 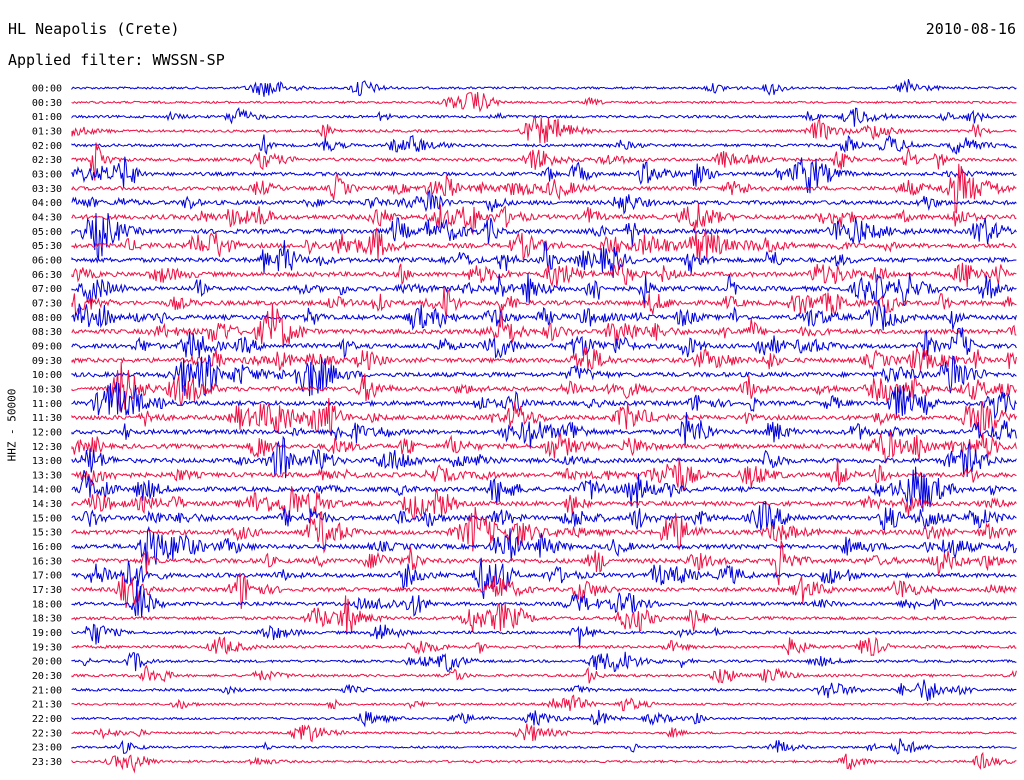 I want to click on time-tick-label: 15:00, so click(x=47, y=518).